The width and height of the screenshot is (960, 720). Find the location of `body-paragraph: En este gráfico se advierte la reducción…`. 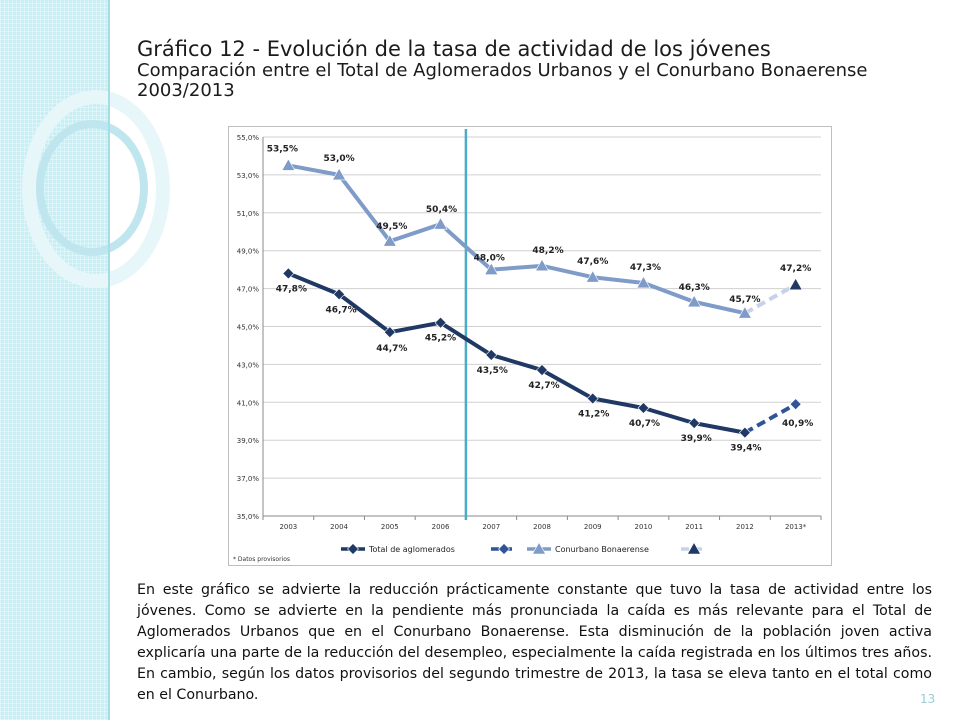

body-paragraph: En este gráfico se advierte la reducción… is located at coordinates (534, 642).